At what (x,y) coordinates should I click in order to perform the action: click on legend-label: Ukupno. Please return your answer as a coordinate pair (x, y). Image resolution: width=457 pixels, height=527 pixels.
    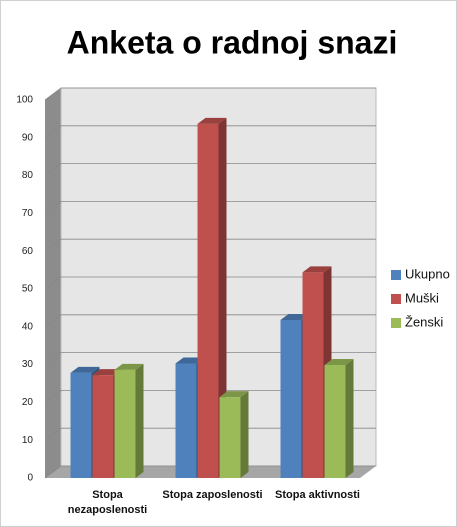
    Looking at the image, I should click on (427, 273).